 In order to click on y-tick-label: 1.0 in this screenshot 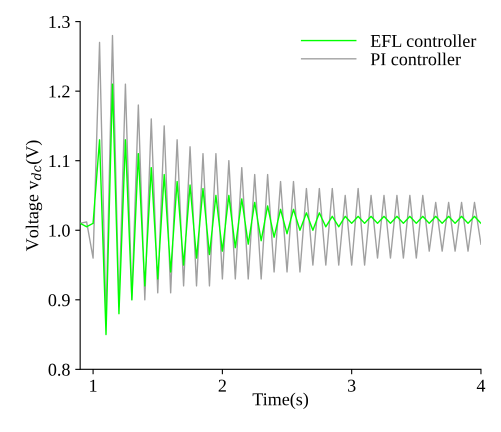, I will do `click(59, 230)`.